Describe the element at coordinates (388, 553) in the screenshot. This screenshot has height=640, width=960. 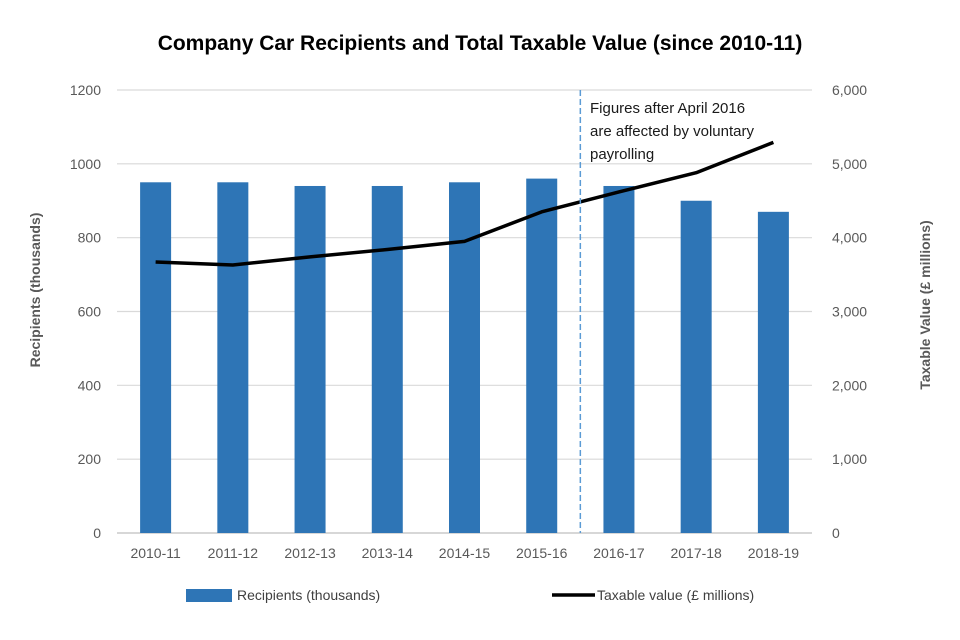
I see `x-tick-label: 2013-14` at that location.